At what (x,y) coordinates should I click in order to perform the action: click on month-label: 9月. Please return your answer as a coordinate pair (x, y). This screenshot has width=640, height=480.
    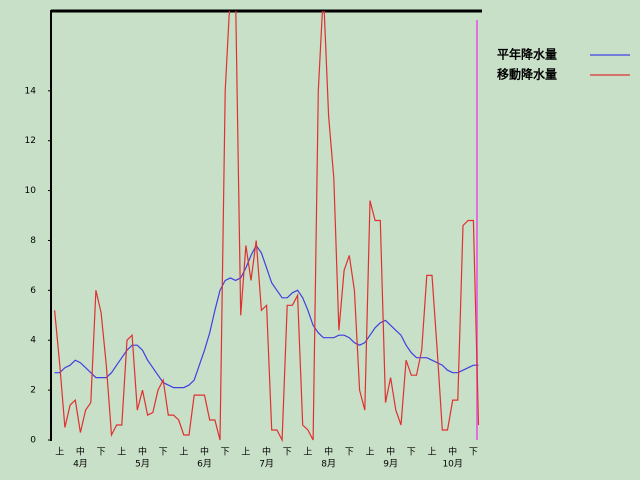
    Looking at the image, I should click on (390, 464).